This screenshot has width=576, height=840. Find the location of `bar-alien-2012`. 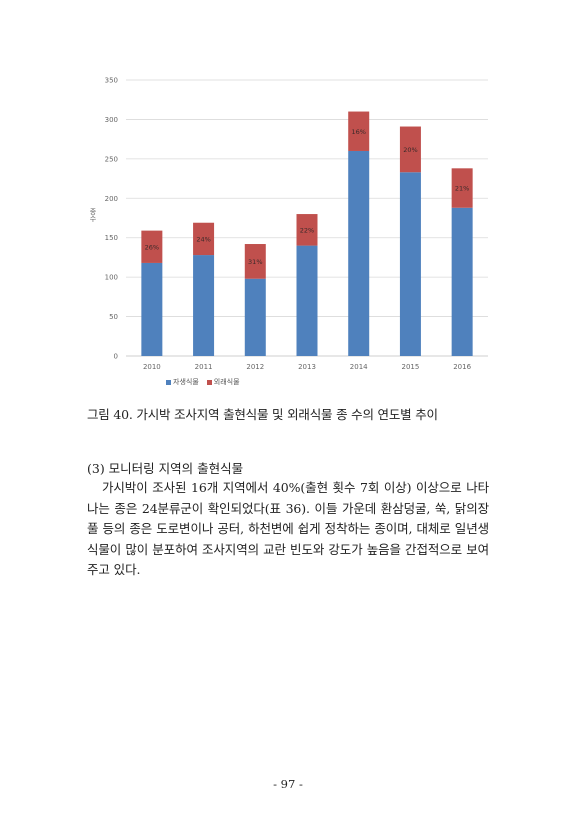

bar-alien-2012 is located at coordinates (255, 261).